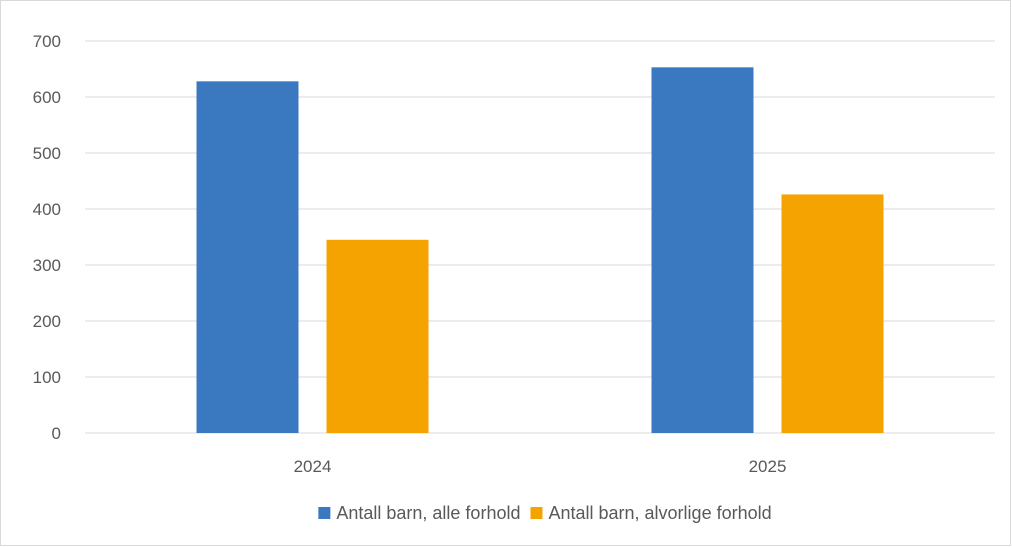 This screenshot has width=1012, height=547. What do you see at coordinates (47, 265) in the screenshot?
I see `y-tick-label: 300` at bounding box center [47, 265].